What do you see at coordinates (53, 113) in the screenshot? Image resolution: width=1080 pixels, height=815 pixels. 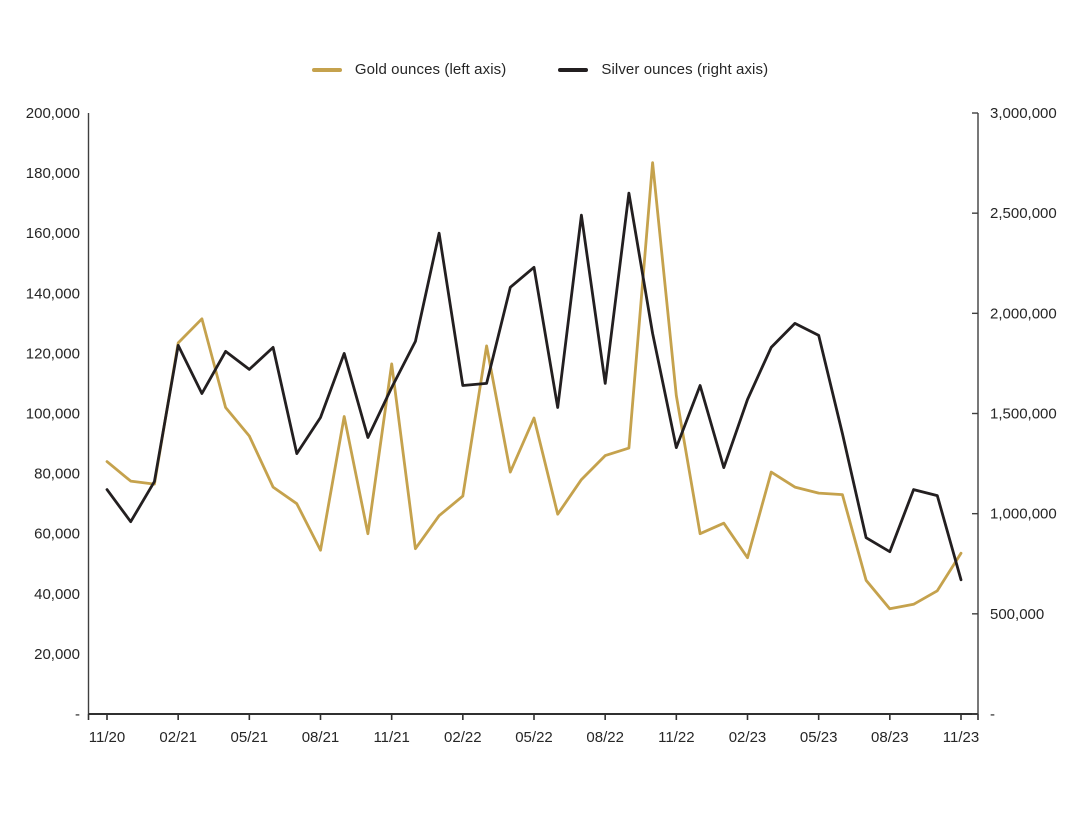 I see `left-axis-tick-label: 200,000` at bounding box center [53, 113].